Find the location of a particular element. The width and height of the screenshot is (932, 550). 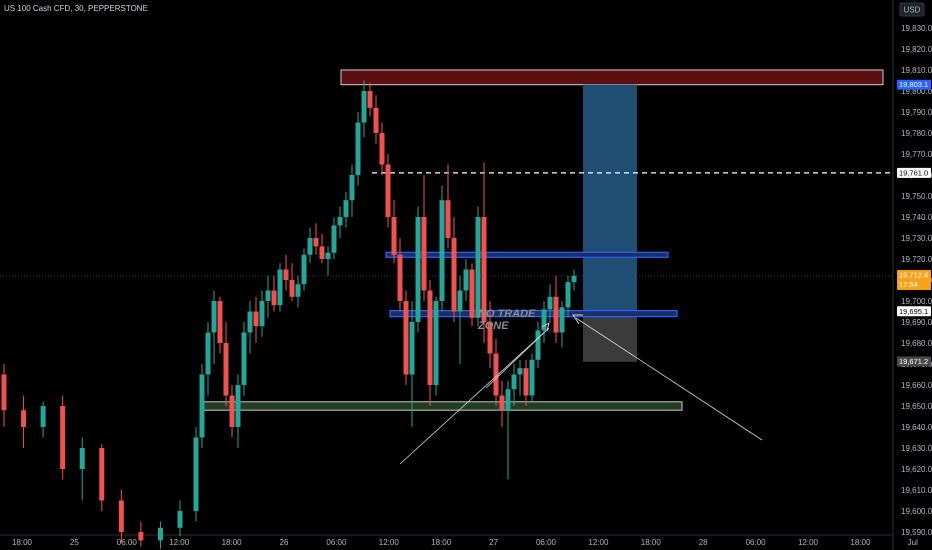

resistance-zone is located at coordinates (612, 77).